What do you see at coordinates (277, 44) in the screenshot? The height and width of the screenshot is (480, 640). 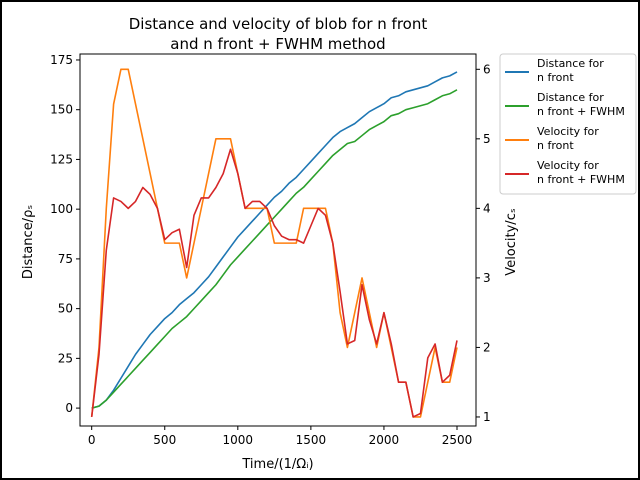 I see `chart-title-line2: and n front + FWHM method` at bounding box center [277, 44].